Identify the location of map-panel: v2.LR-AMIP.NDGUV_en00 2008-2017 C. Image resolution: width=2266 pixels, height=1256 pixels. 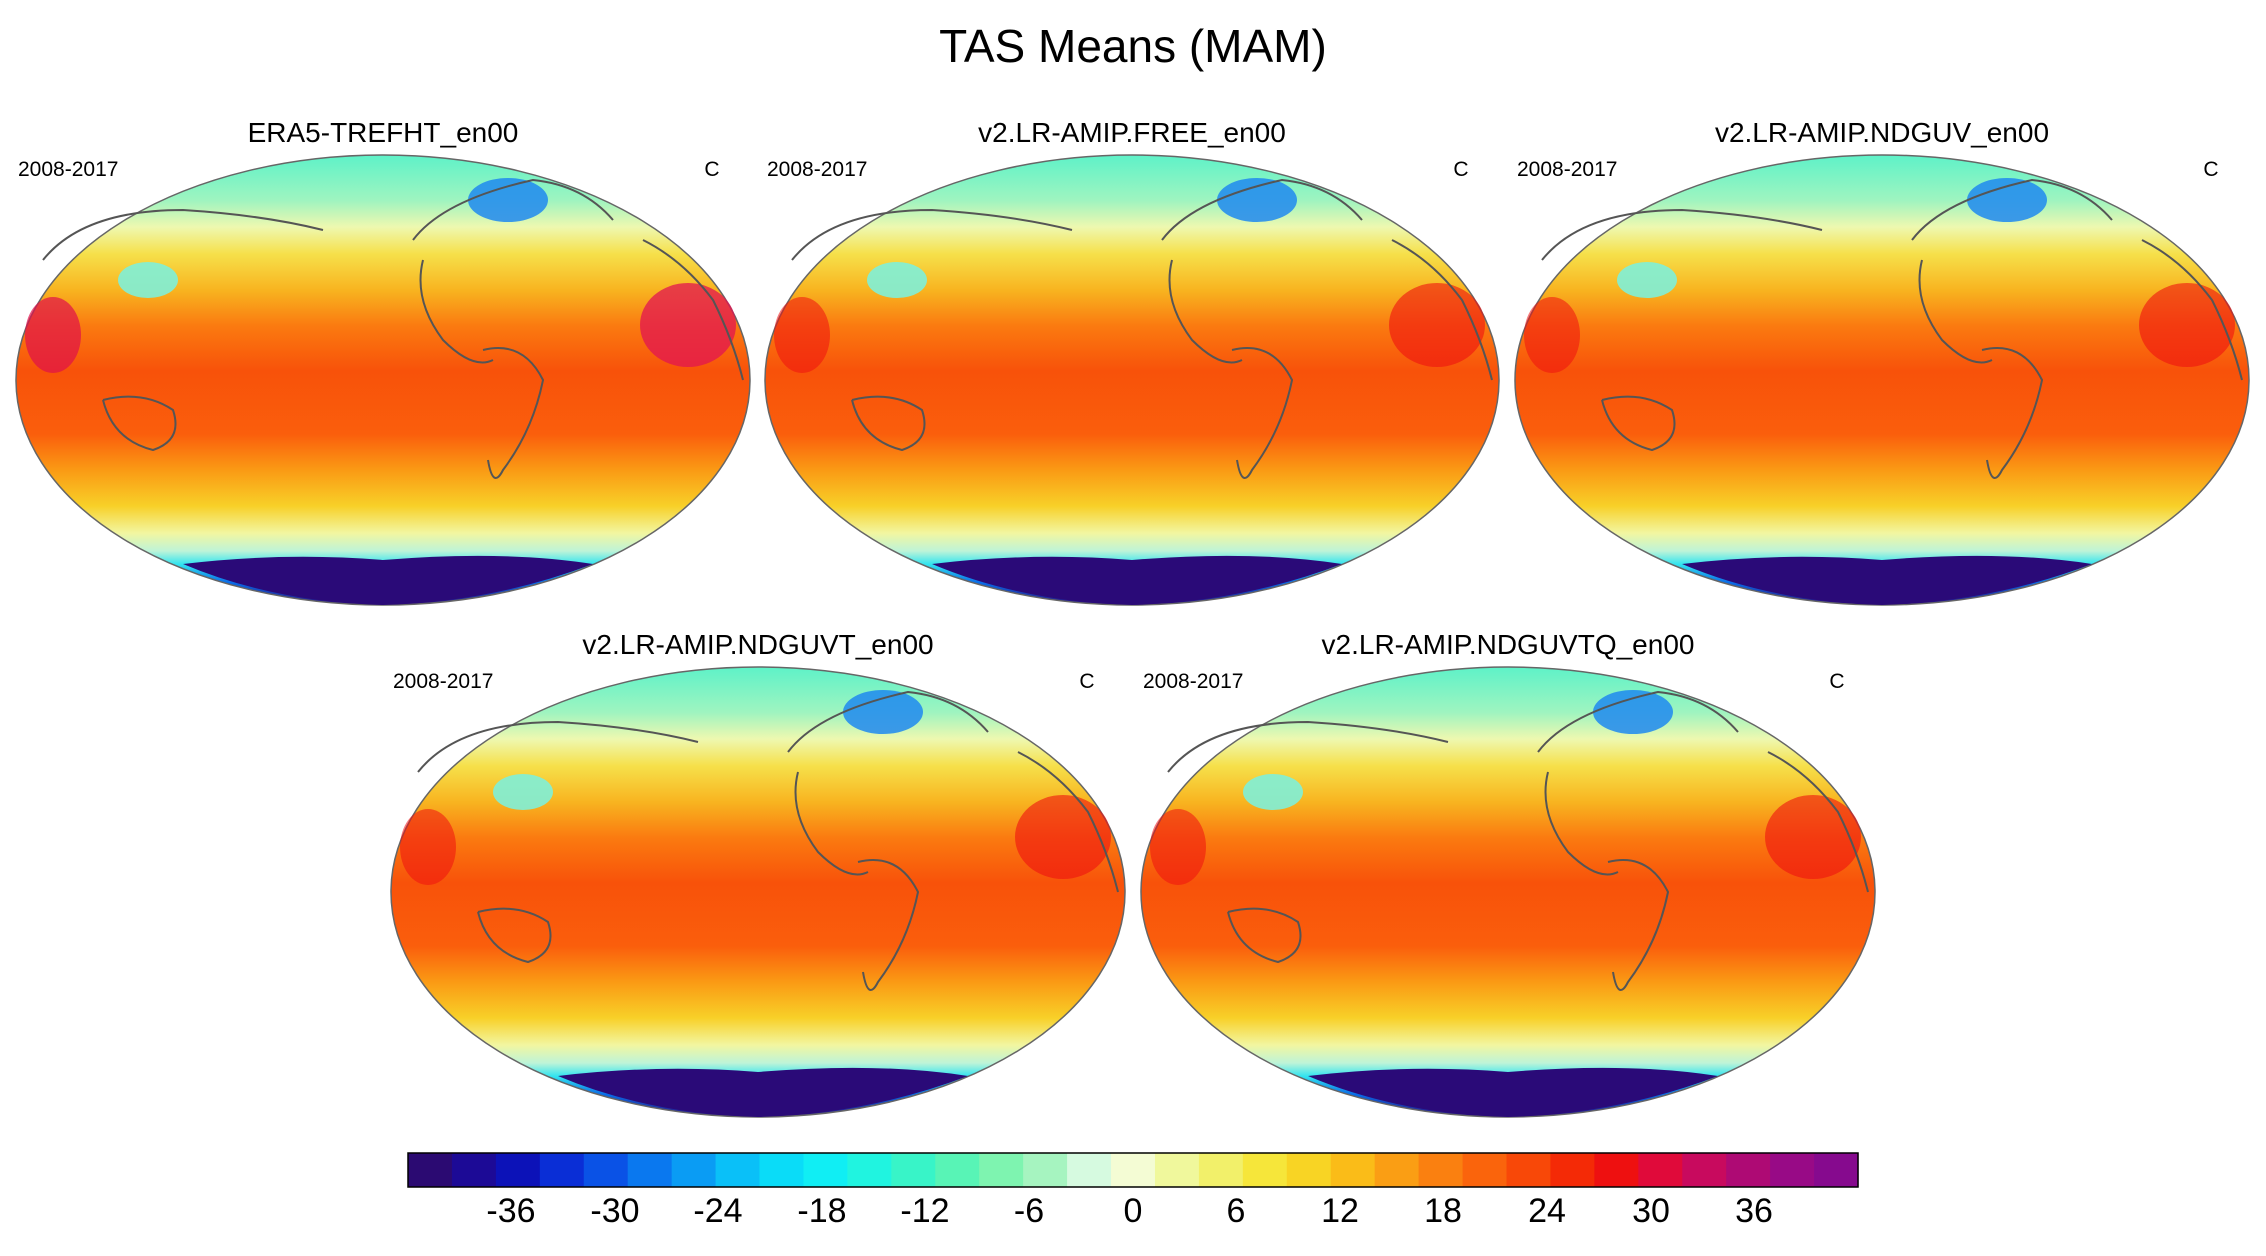
(1882, 361).